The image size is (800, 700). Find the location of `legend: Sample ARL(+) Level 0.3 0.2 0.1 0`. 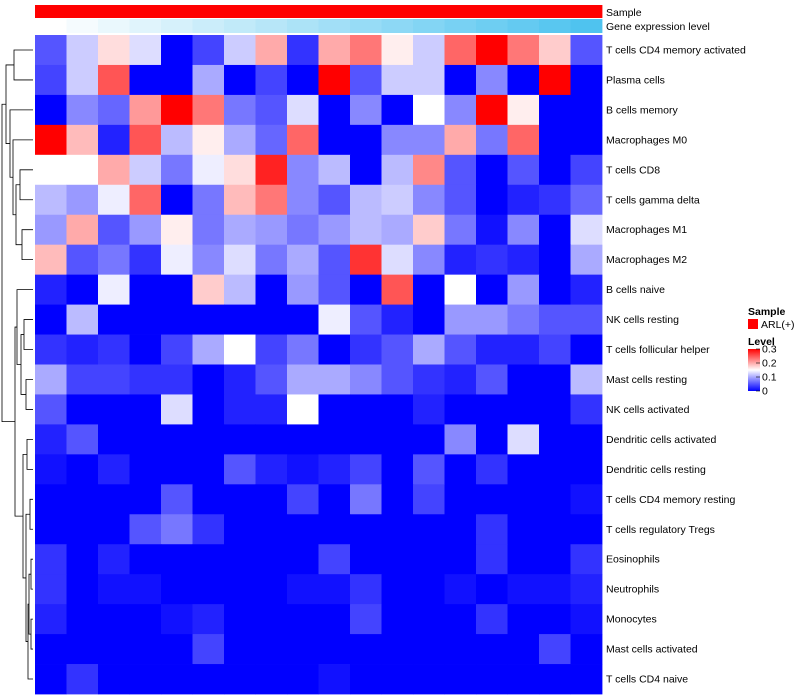

legend: Sample ARL(+) Level 0.3 0.2 0.1 0 is located at coordinates (771, 352).